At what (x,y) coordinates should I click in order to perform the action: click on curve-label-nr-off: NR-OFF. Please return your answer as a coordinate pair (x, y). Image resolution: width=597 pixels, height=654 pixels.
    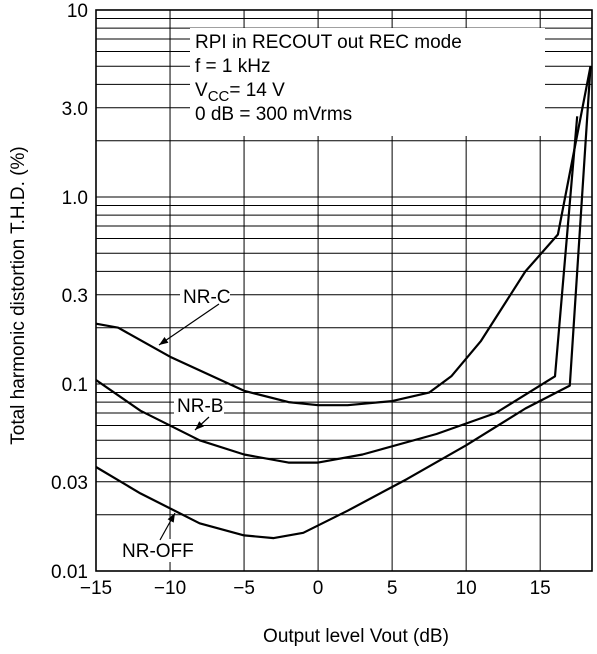
    Looking at the image, I should click on (158, 551).